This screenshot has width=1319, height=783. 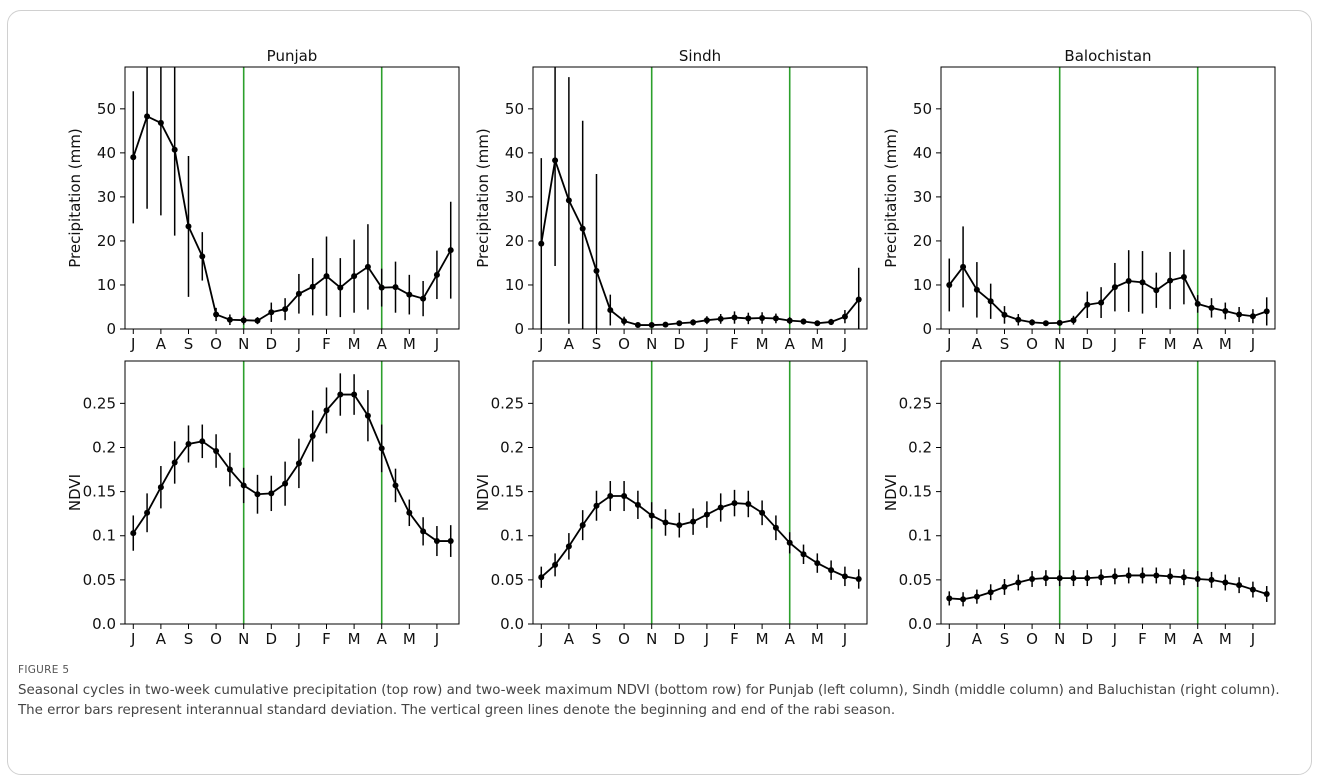 What do you see at coordinates (1107, 56) in the screenshot?
I see `panel-title: Balochistan` at bounding box center [1107, 56].